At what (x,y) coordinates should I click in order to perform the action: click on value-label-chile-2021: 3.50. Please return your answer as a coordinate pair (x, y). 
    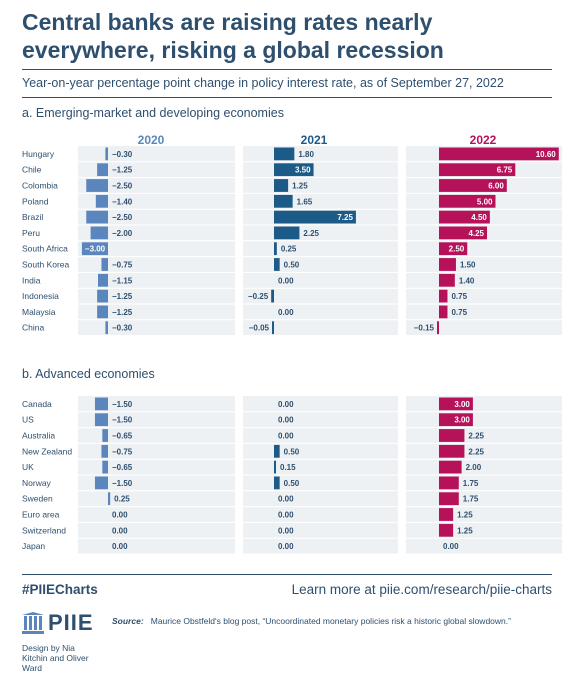
    Looking at the image, I should click on (303, 170).